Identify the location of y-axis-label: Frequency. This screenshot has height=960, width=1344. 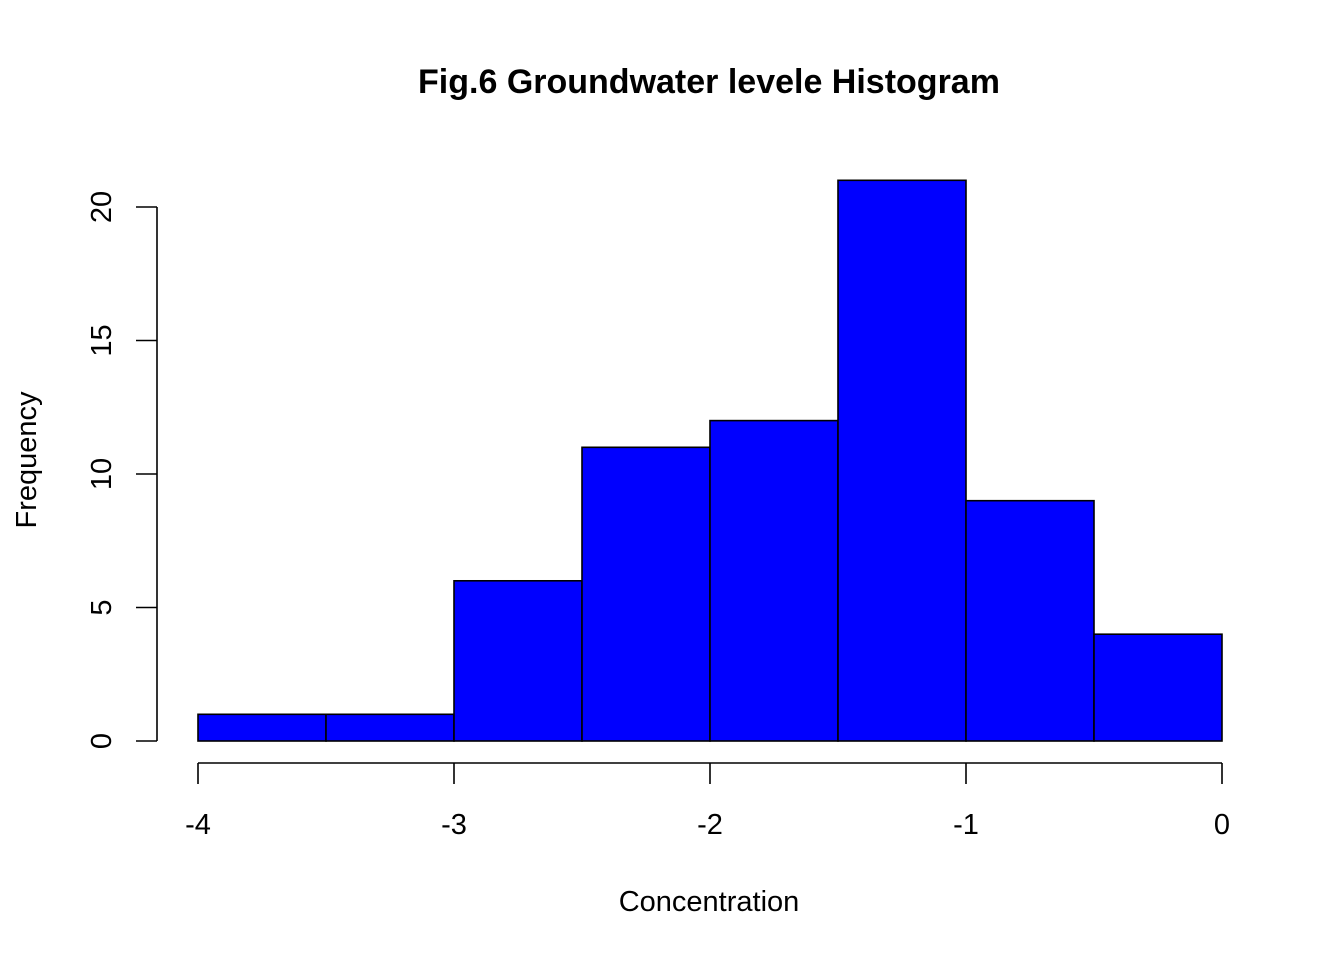
(27, 460).